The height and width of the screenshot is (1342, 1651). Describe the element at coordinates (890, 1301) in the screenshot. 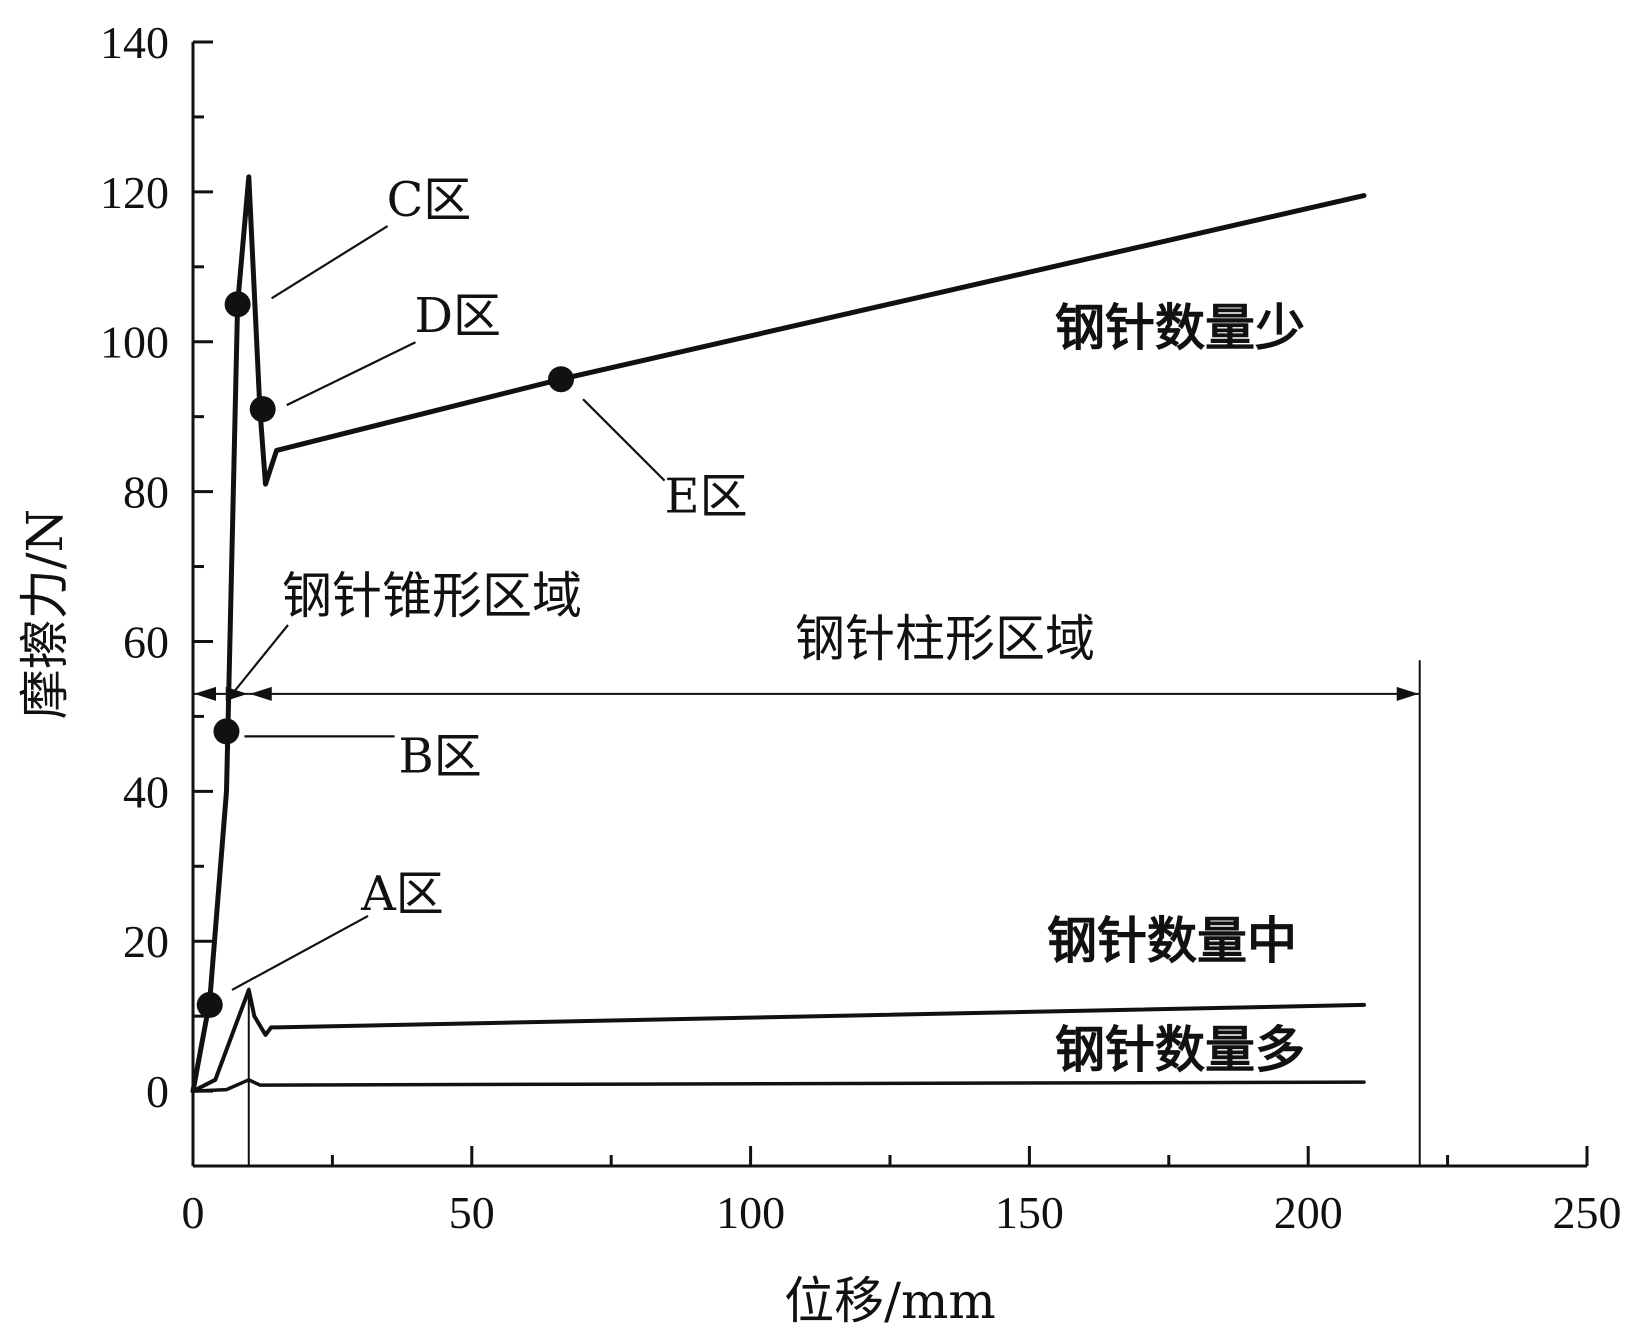

I see `x-axis-title: 位移/mm` at that location.